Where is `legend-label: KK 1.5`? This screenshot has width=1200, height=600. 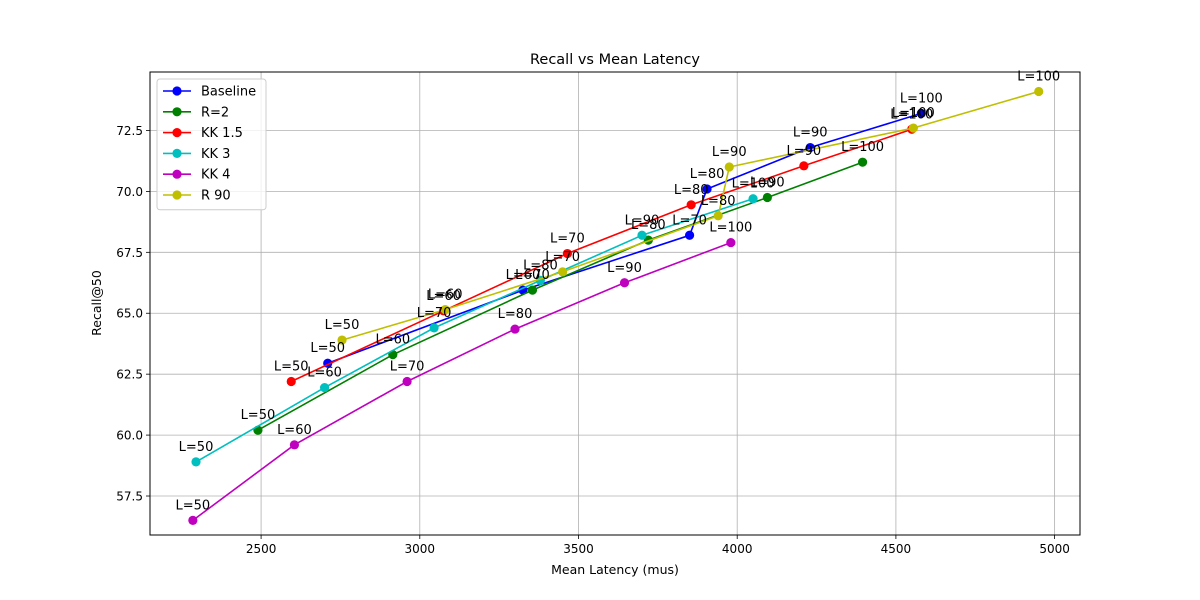
legend-label: KK 1.5 is located at coordinates (222, 133).